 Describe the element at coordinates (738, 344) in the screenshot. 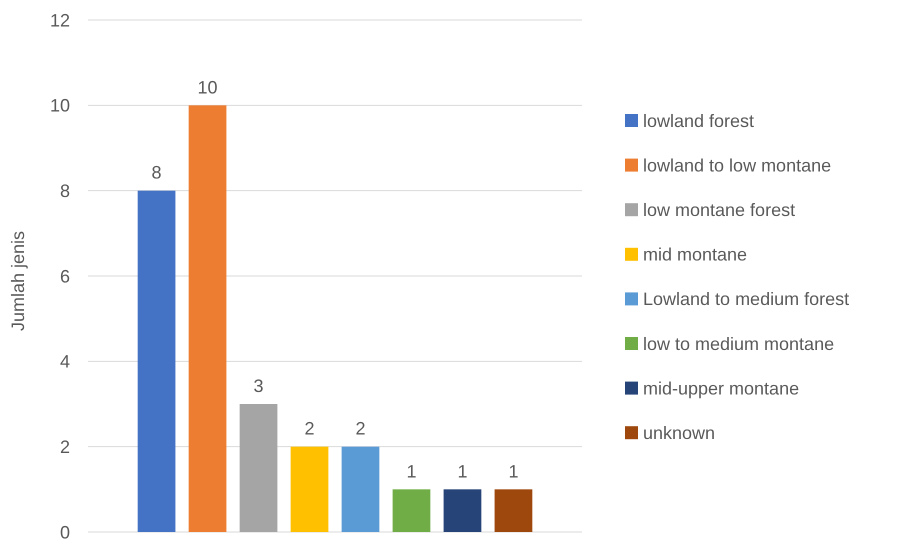

I see `legend-label: low to medium montane` at that location.